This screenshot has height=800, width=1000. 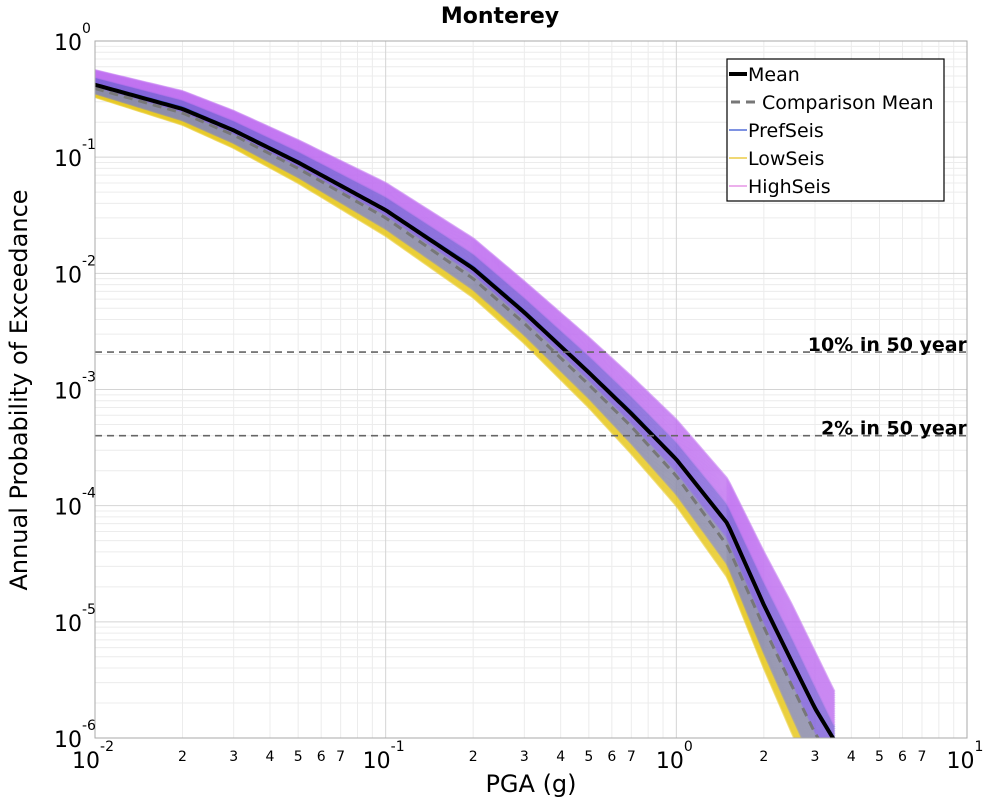 I want to click on legend-label: LowSeis, so click(x=786, y=159).